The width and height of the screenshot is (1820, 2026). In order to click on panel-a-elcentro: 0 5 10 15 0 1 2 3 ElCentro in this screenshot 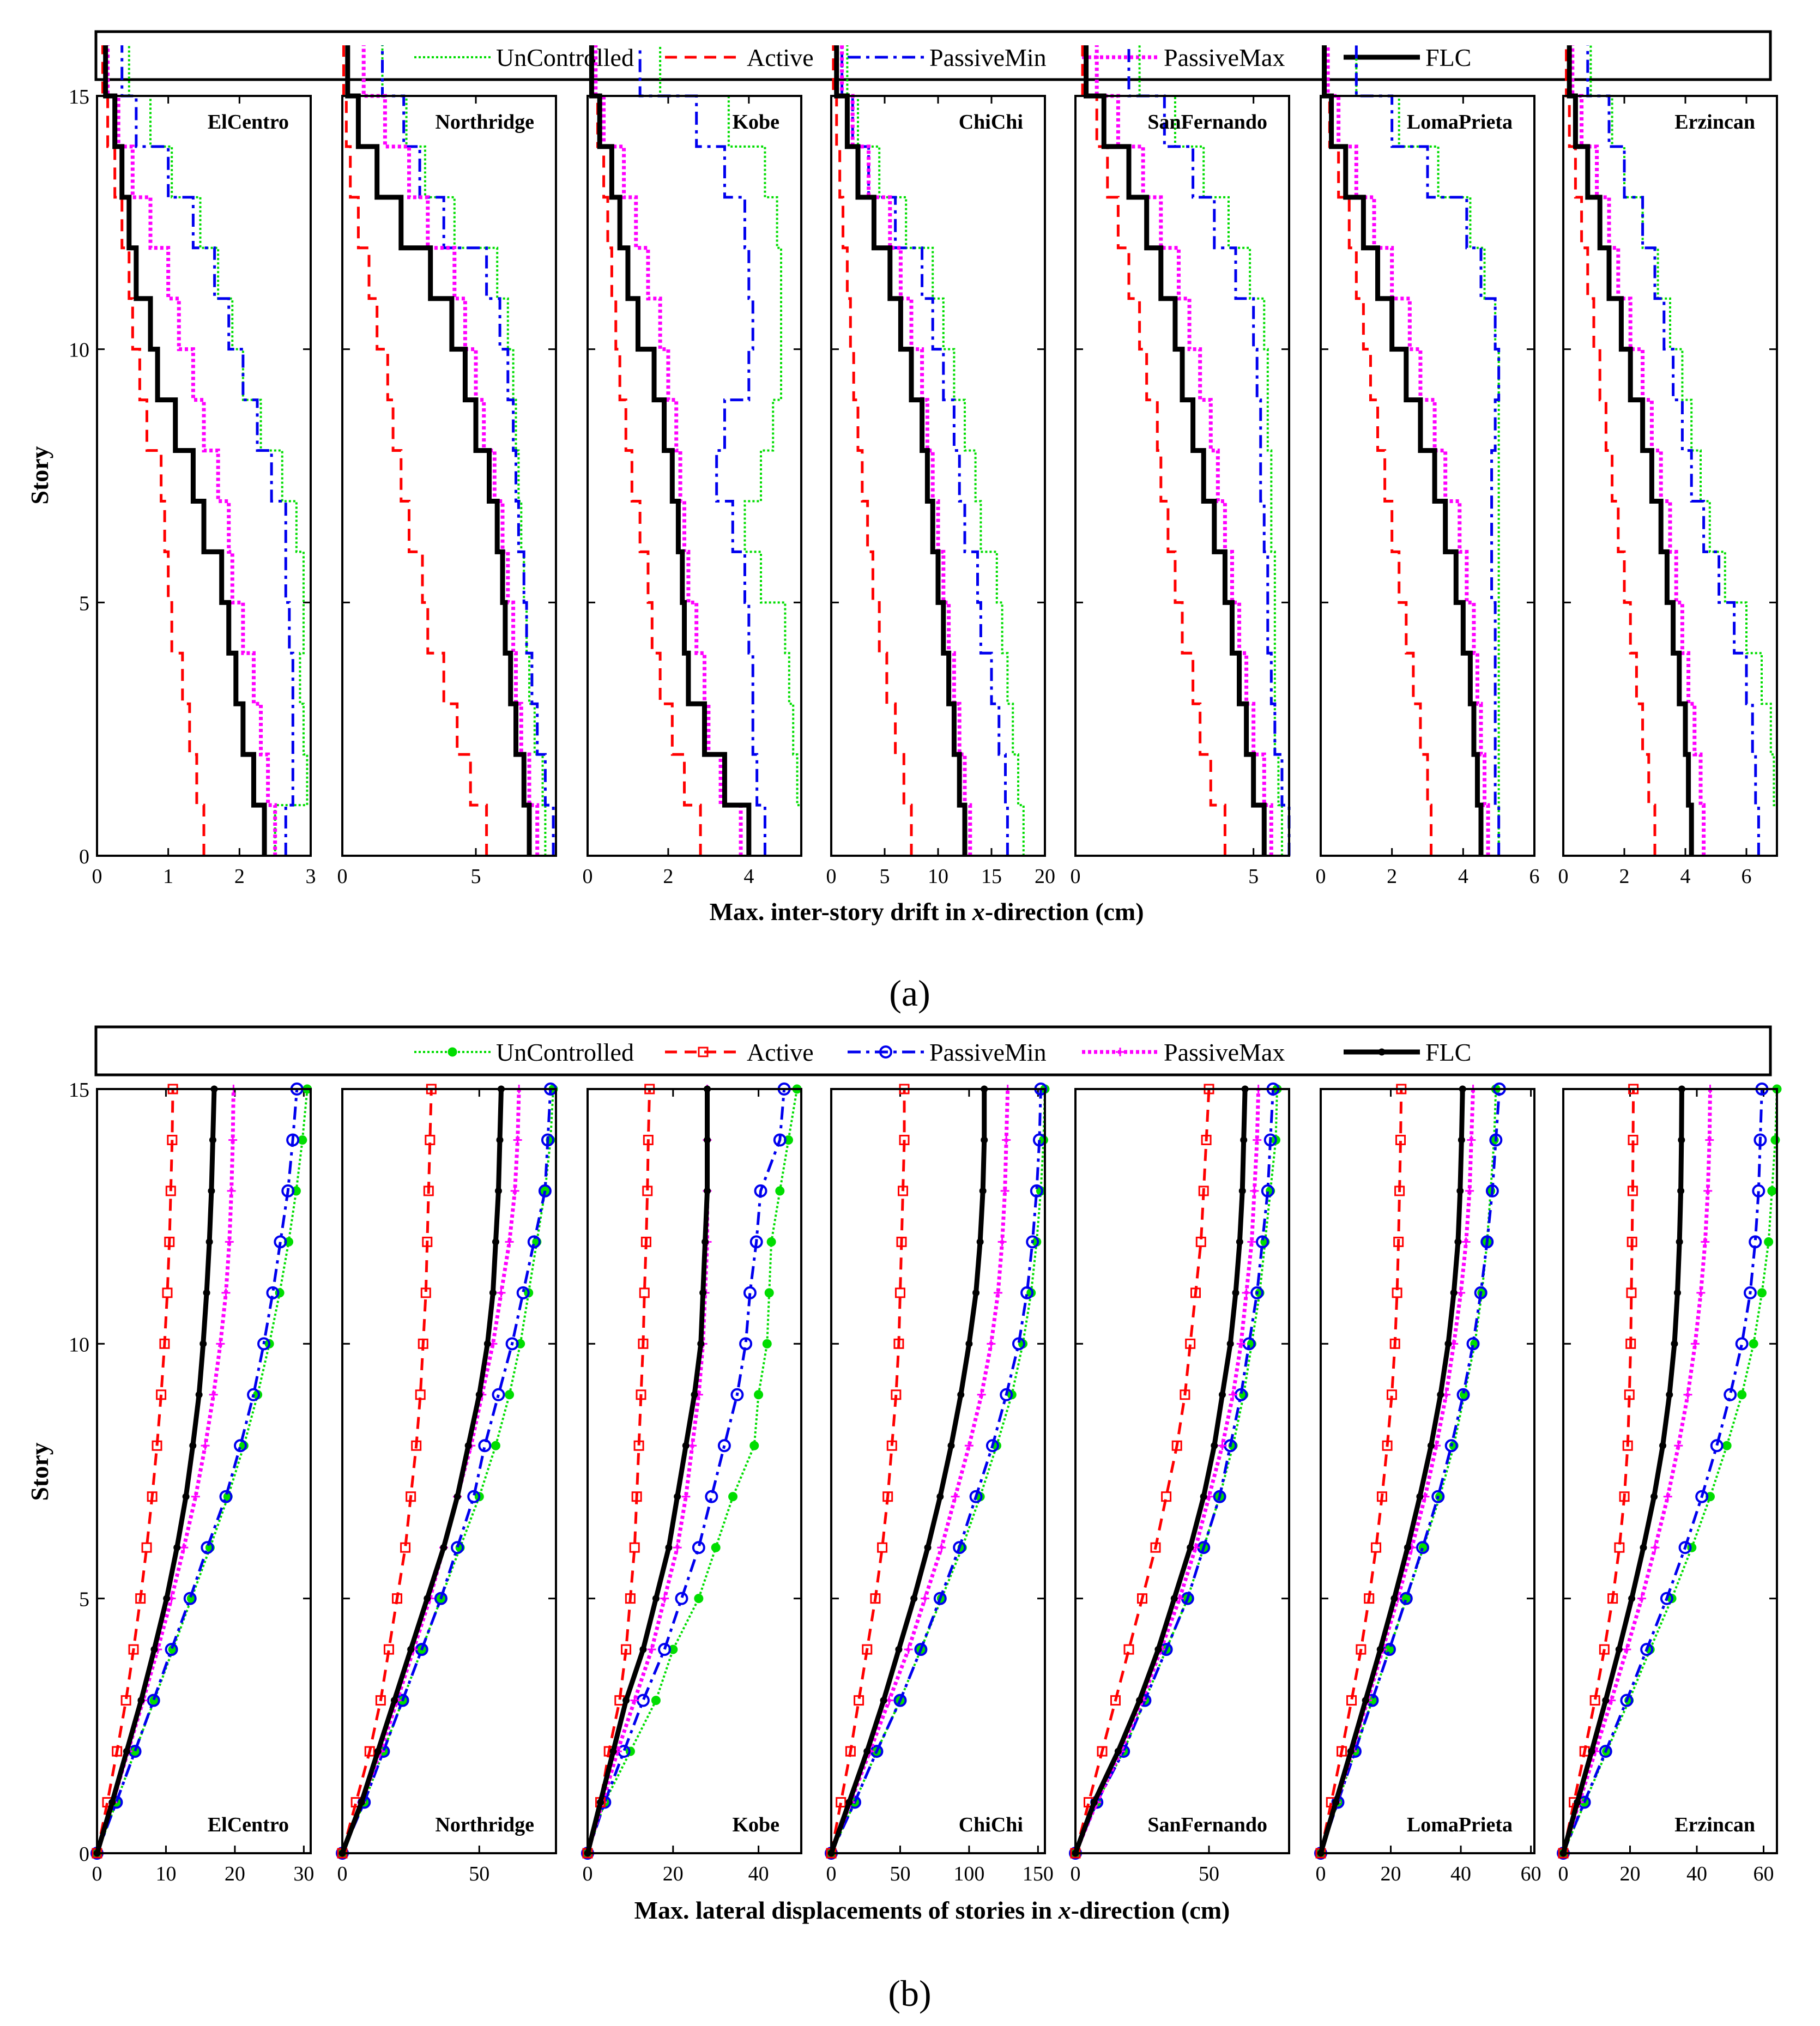, I will do `click(192, 467)`.